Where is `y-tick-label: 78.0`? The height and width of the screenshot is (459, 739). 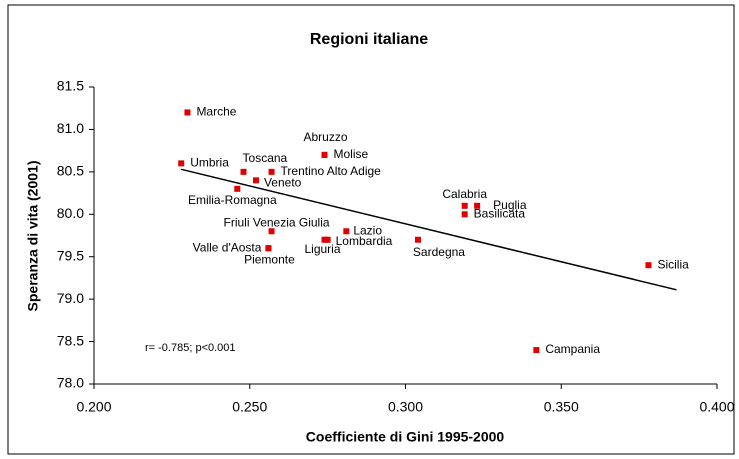 y-tick-label: 78.0 is located at coordinates (70, 383).